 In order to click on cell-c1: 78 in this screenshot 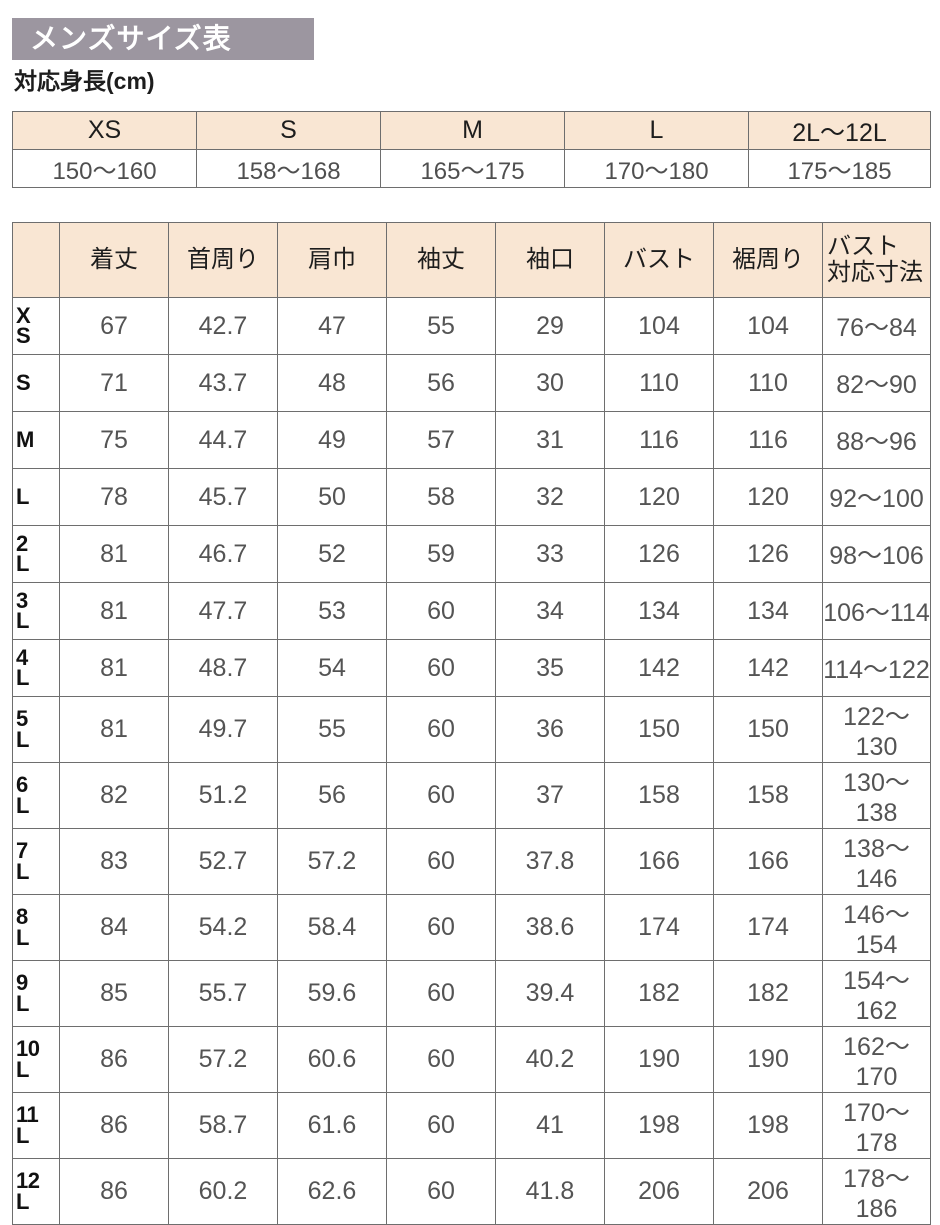, I will do `click(114, 497)`.